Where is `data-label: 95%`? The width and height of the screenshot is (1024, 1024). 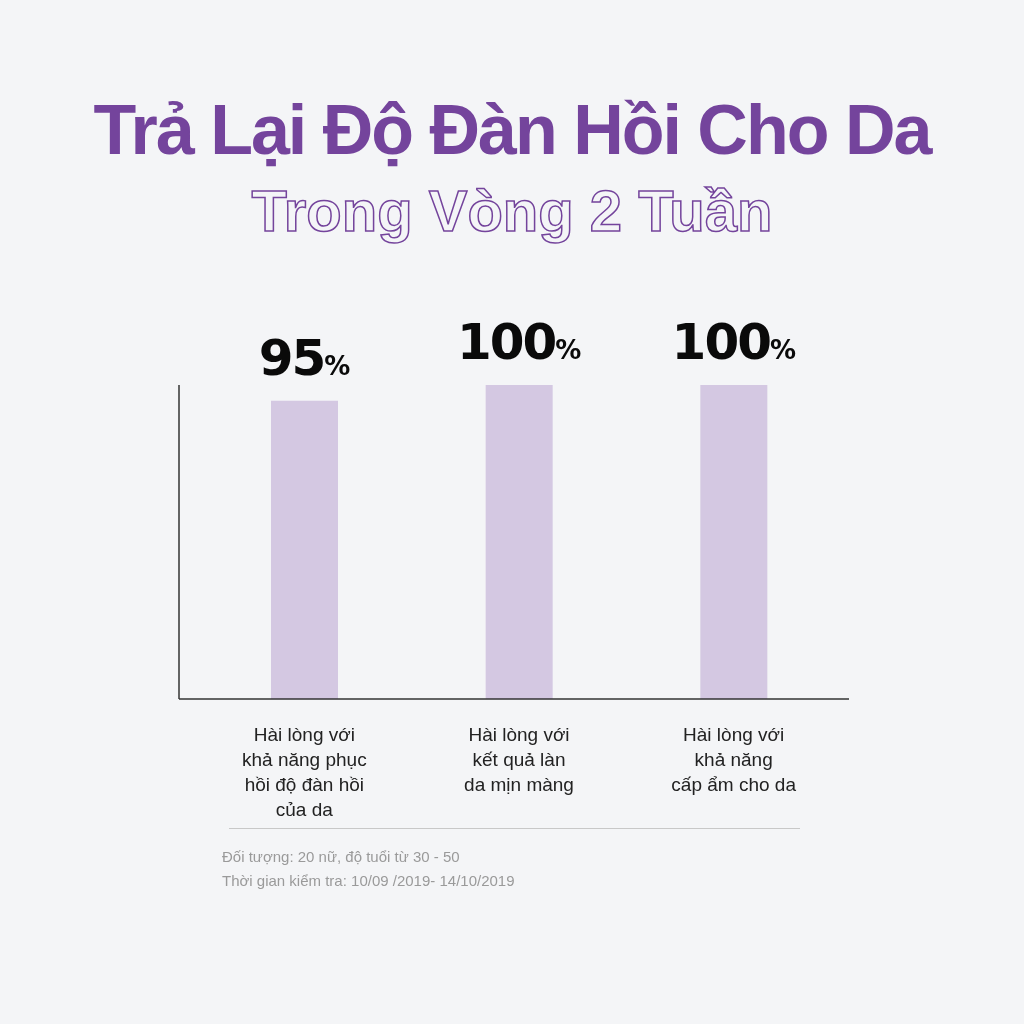
data-label: 95% is located at coordinates (304, 357).